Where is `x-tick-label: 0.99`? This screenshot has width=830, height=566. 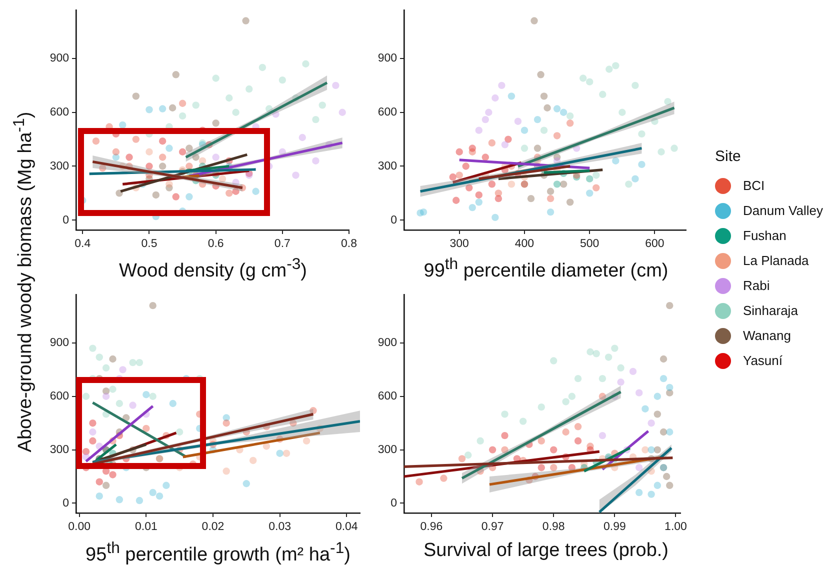
x-tick-label: 0.99 is located at coordinates (614, 527).